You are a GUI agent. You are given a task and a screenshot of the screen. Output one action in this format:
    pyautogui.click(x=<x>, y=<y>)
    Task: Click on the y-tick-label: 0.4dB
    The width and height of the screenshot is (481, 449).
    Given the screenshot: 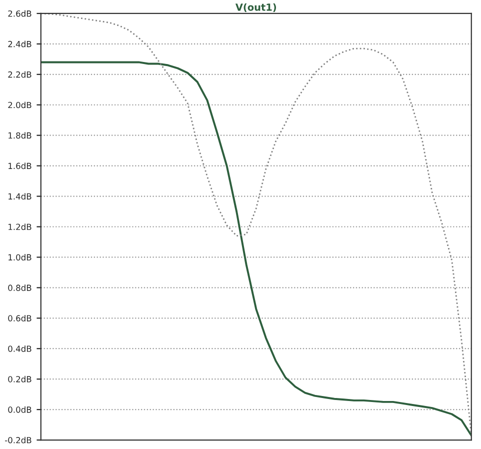 What is the action you would take?
    pyautogui.click(x=20, y=348)
    